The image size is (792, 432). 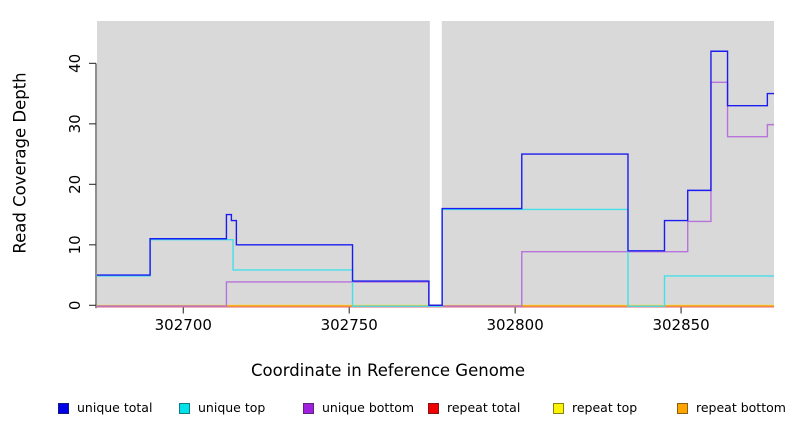 I want to click on y-tick-label: 10, so click(x=75, y=244).